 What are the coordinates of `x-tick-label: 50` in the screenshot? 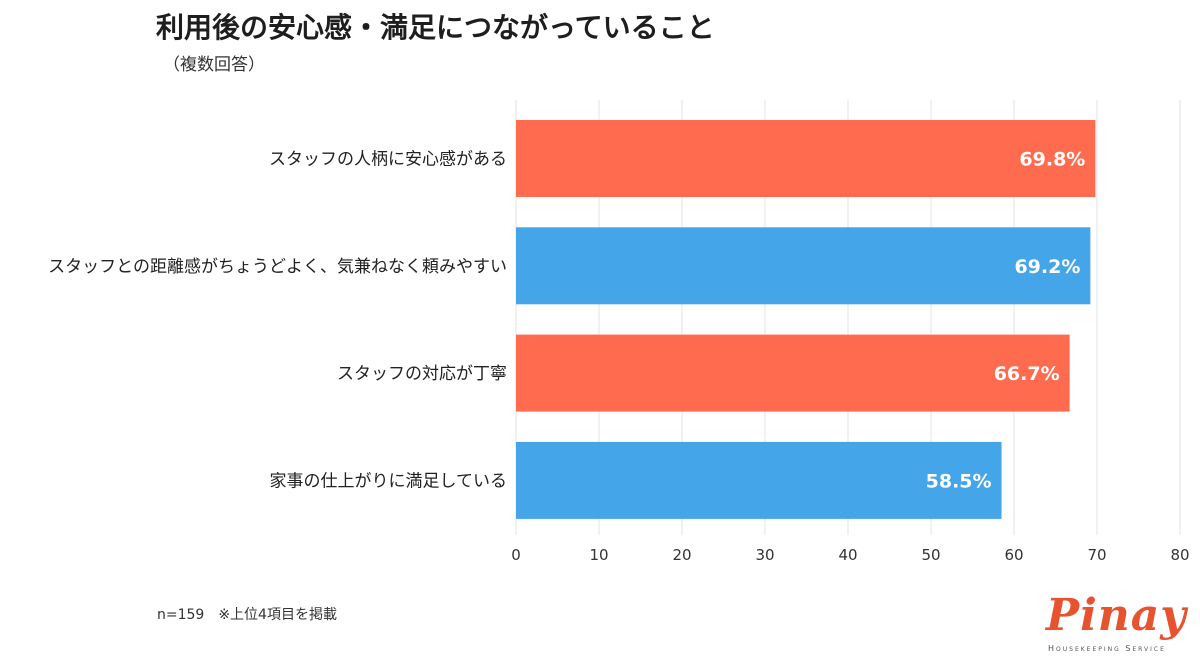 It's located at (930, 555).